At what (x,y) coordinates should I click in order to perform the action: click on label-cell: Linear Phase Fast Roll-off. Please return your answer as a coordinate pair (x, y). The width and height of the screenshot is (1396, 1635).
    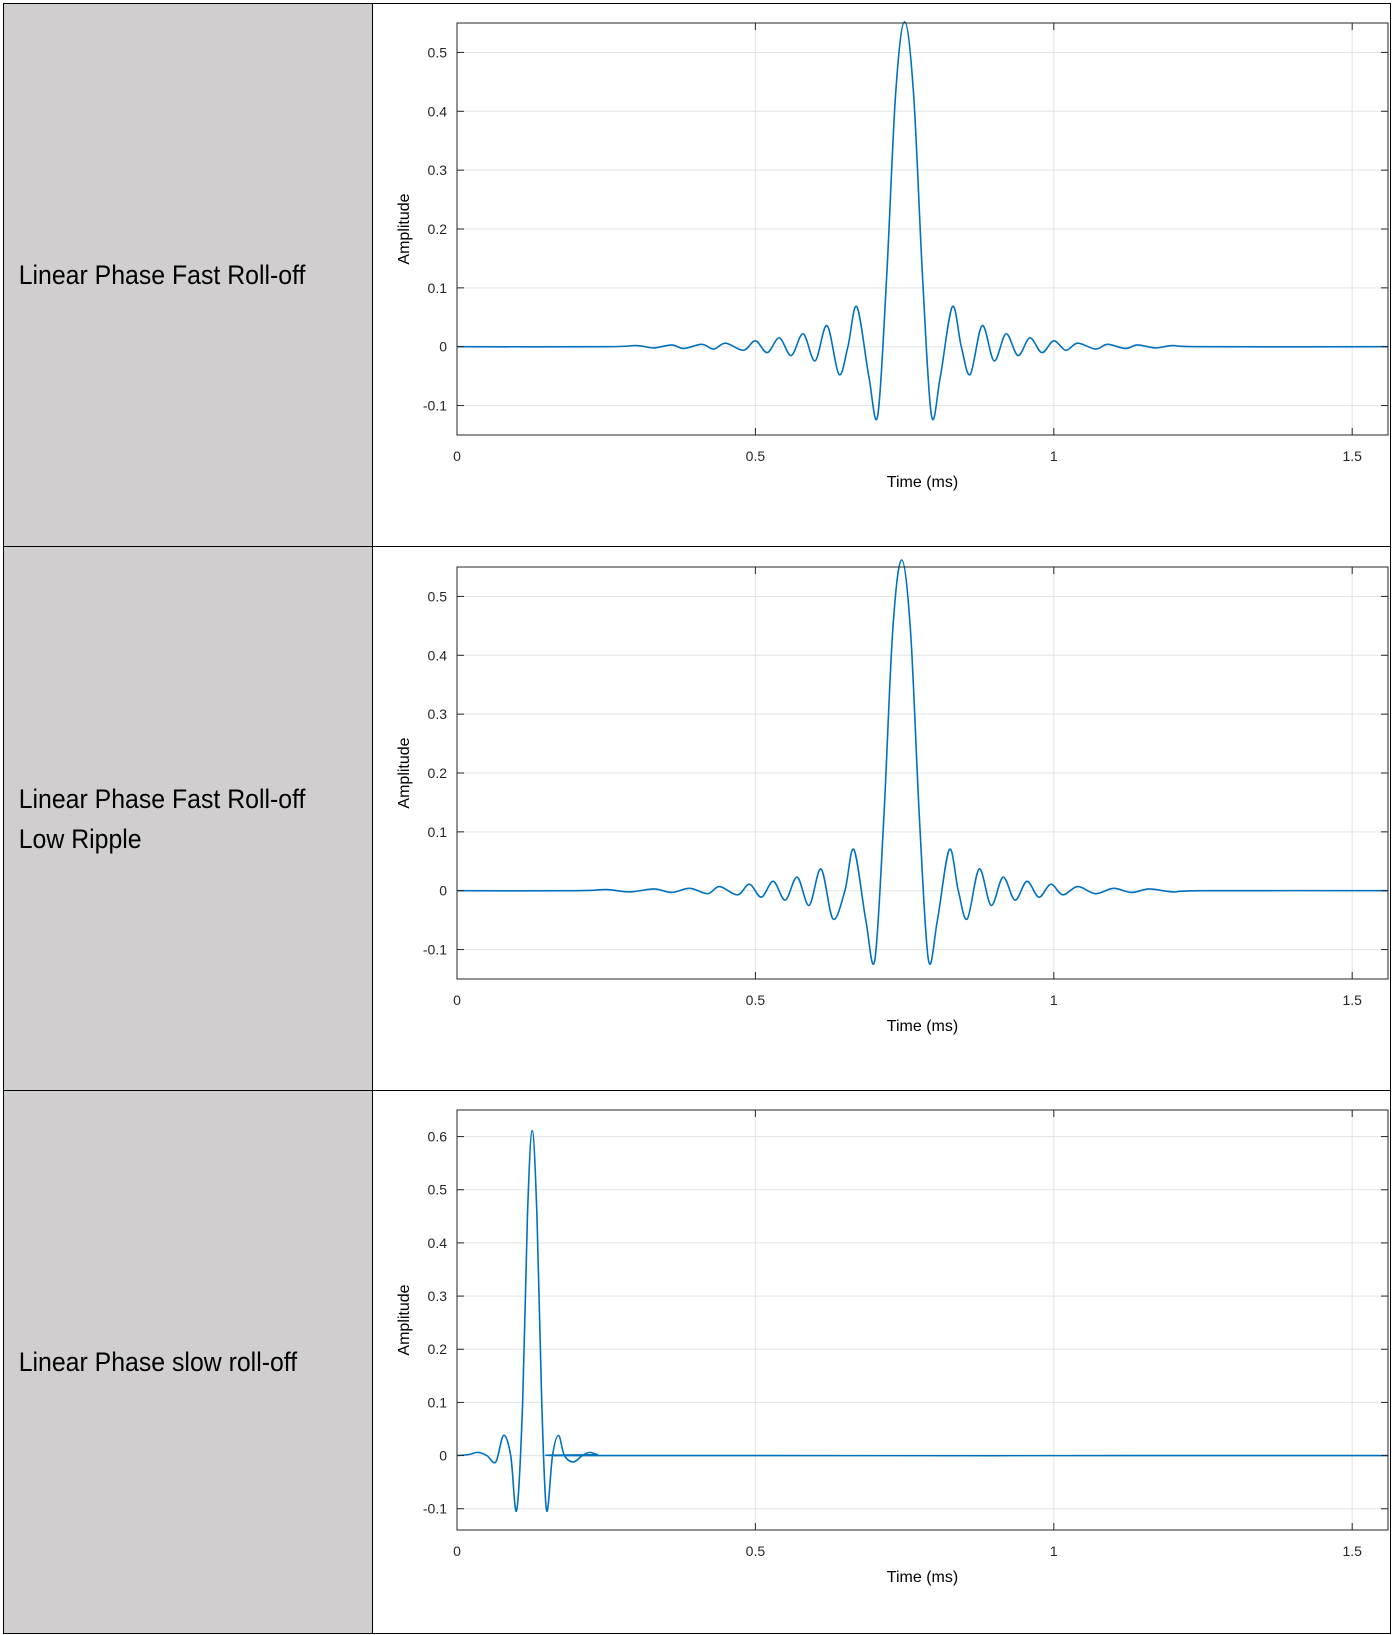
    Looking at the image, I should click on (188, 275).